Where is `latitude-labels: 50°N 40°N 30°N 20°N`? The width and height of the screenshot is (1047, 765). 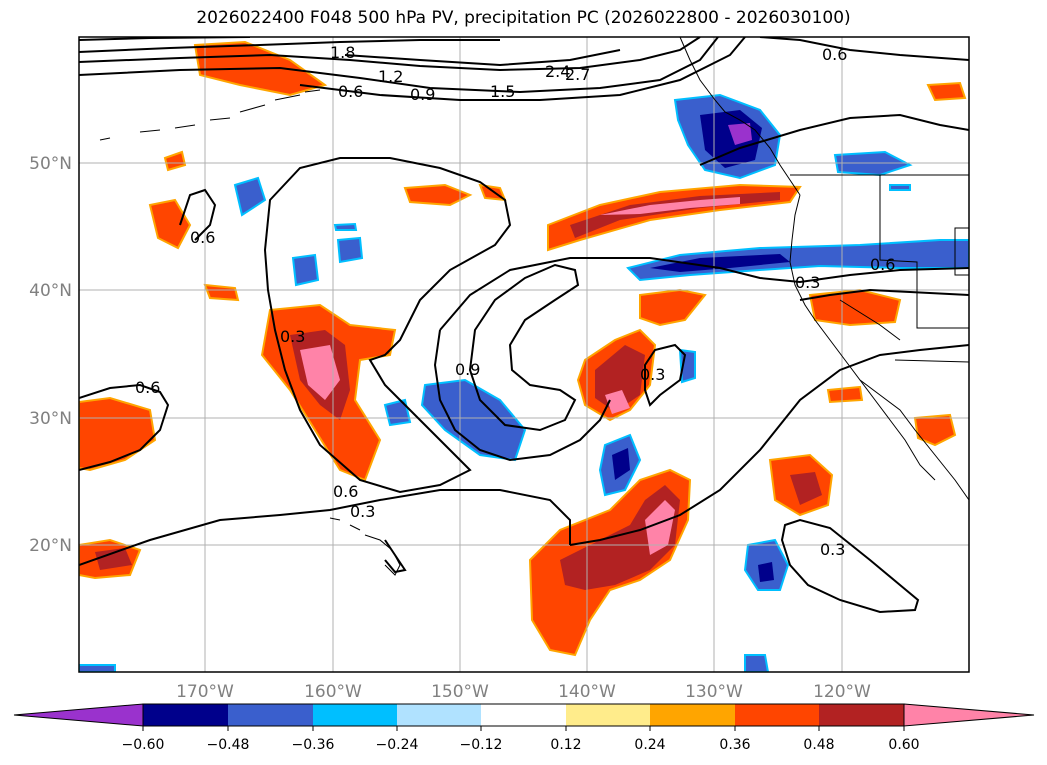 latitude-labels: 50°N 40°N 30°N 20°N is located at coordinates (50, 355).